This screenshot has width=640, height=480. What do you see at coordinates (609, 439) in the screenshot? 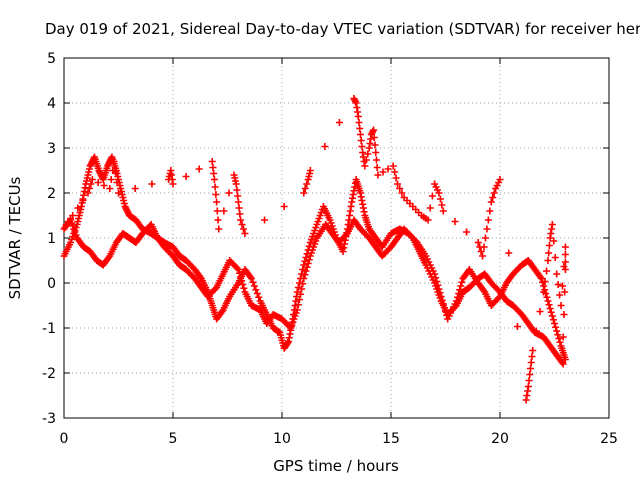
I see `x-tick-label: 25` at bounding box center [609, 439].